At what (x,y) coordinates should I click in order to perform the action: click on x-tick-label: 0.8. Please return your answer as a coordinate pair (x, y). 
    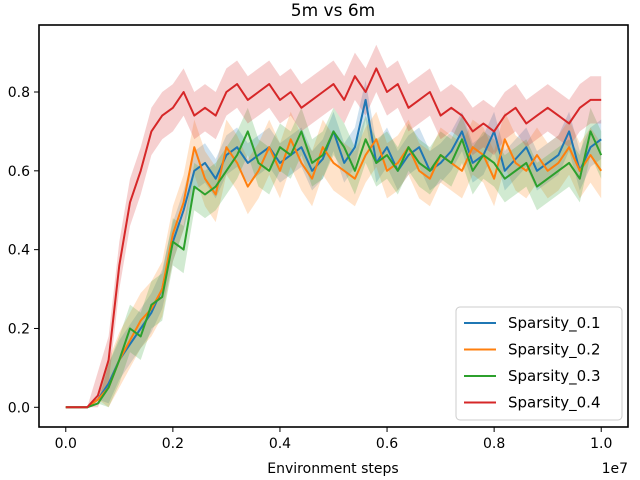
    Looking at the image, I should click on (494, 444).